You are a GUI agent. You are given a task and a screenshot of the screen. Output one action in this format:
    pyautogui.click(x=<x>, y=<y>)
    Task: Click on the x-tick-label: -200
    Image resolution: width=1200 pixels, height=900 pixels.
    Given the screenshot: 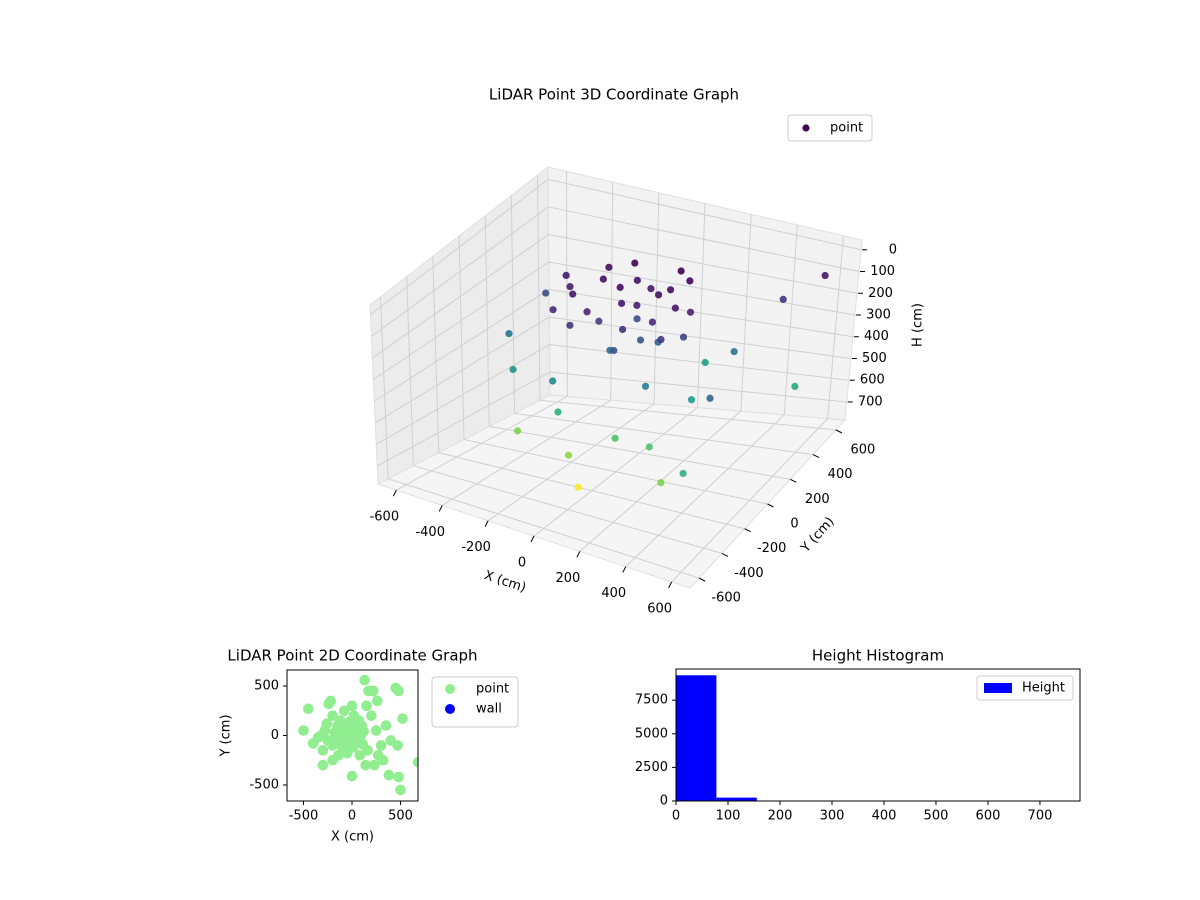 What is the action you would take?
    pyautogui.click(x=476, y=547)
    